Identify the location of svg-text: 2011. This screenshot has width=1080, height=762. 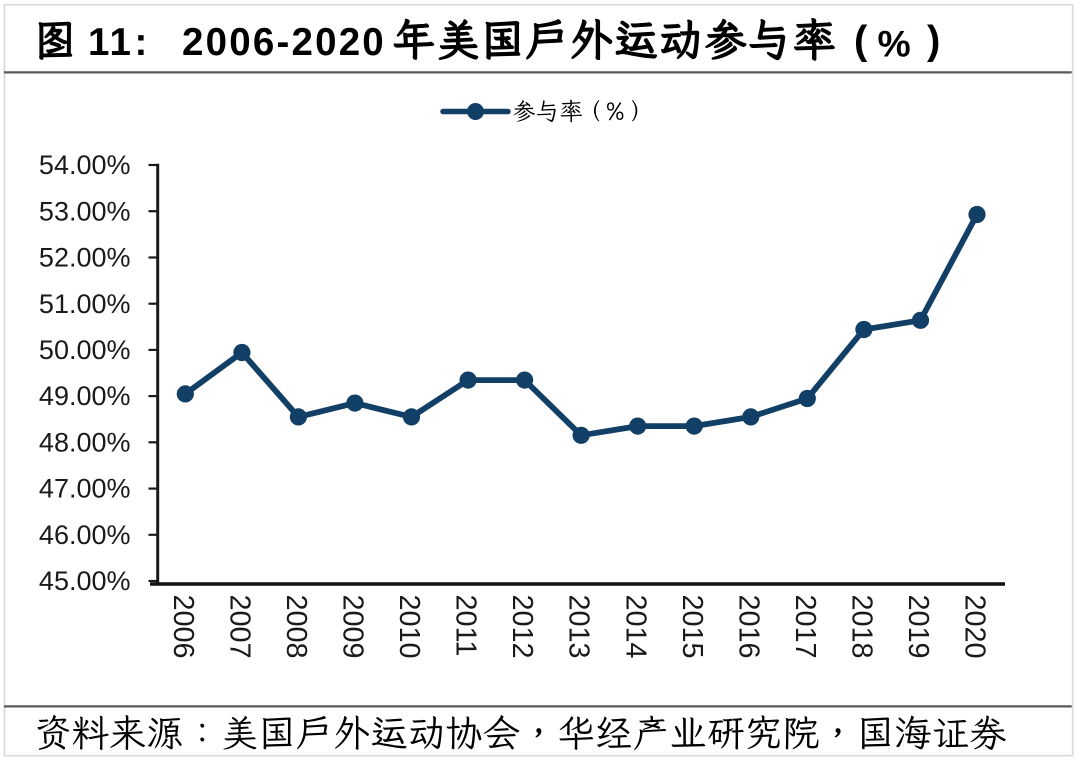
(466, 626).